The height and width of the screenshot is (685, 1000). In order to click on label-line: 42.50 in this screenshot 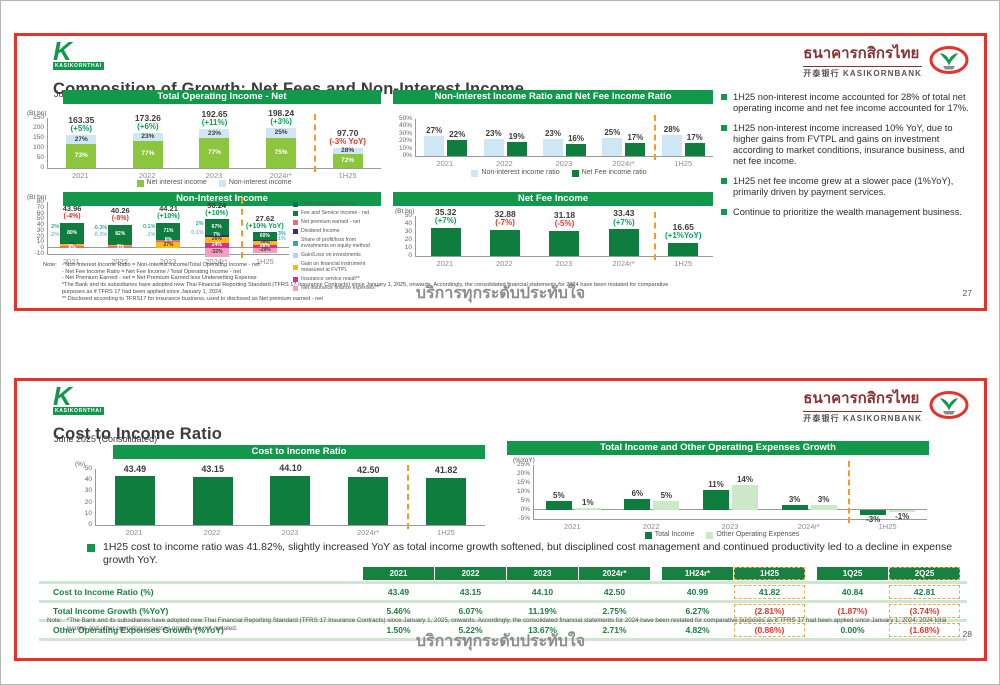, I will do `click(368, 469)`.